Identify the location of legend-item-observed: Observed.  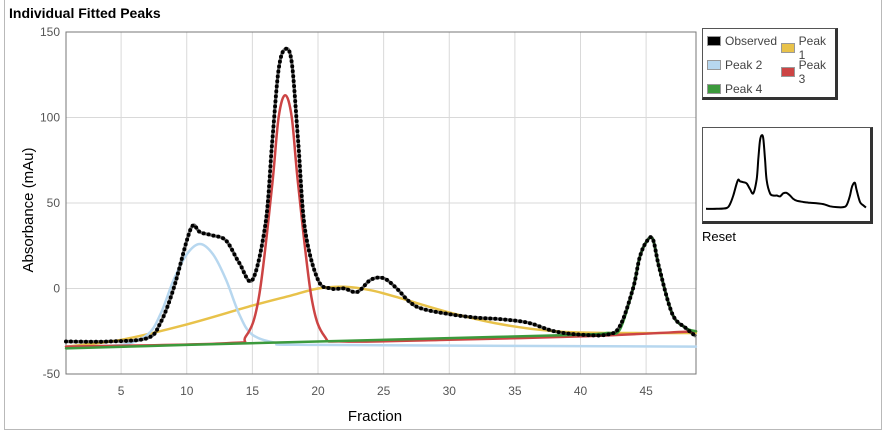
(742, 41).